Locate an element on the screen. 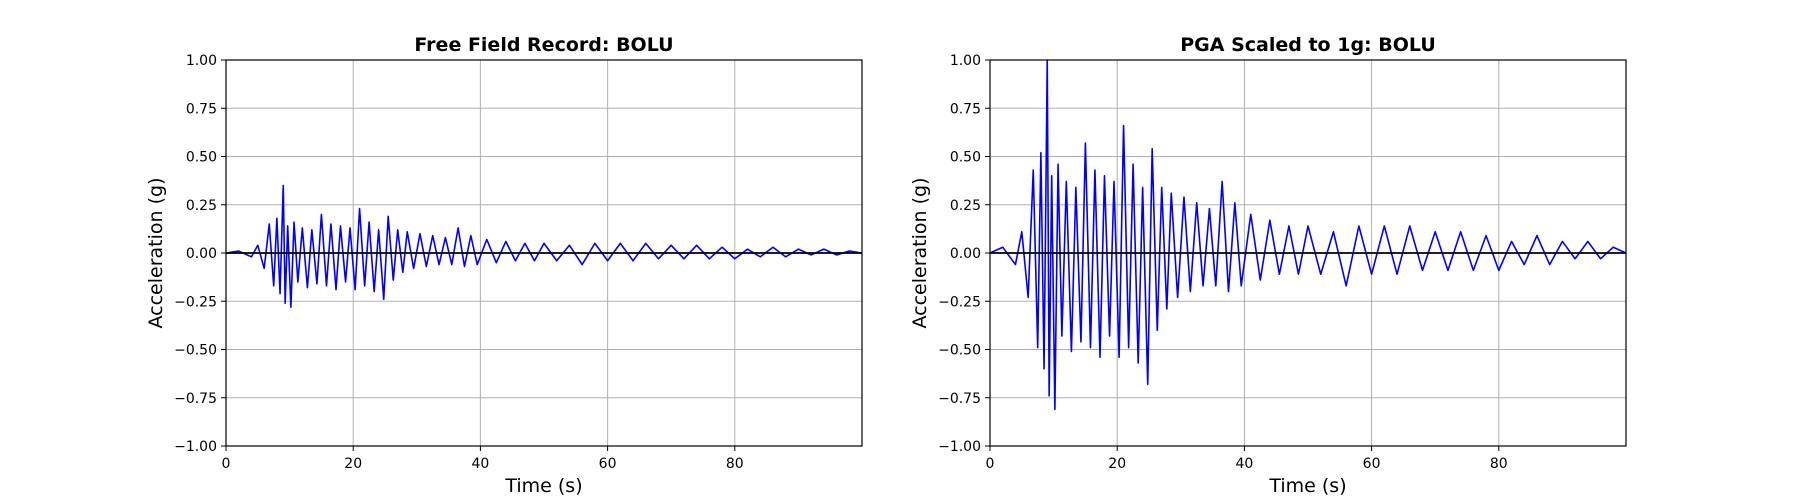  chart-2-xtick-label-0: 0 is located at coordinates (990, 464).